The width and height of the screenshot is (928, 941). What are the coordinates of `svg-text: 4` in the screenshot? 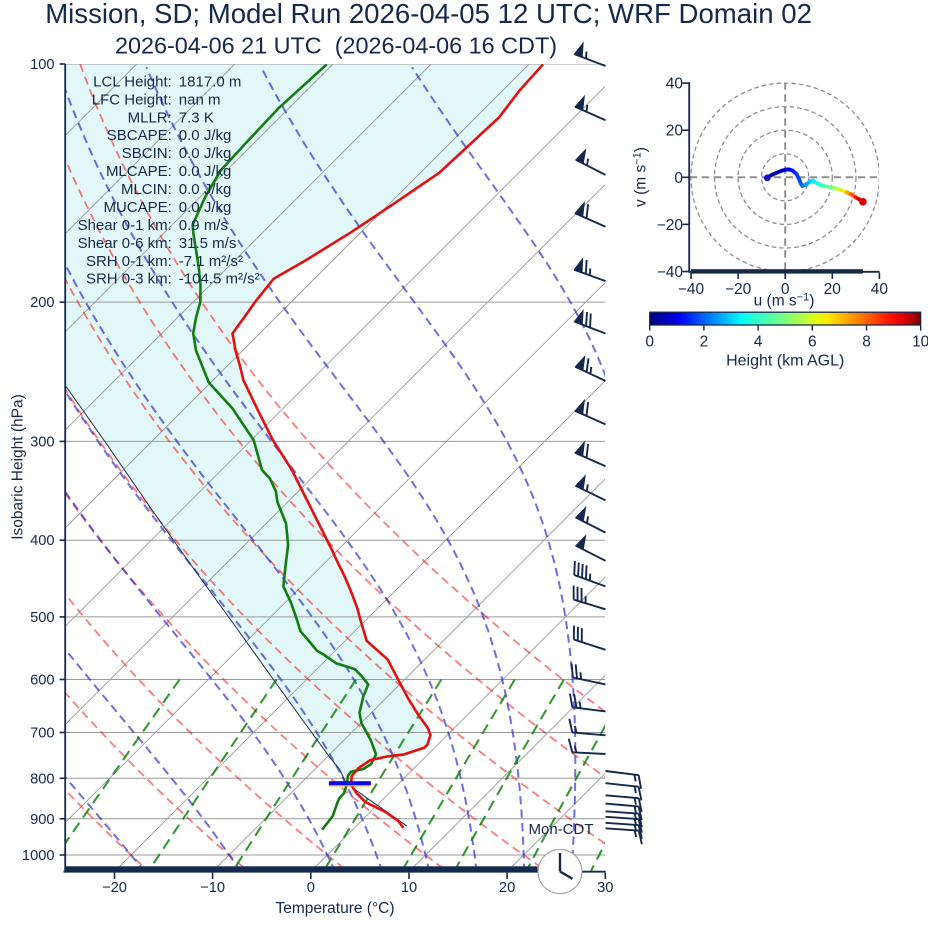 It's located at (758, 342).